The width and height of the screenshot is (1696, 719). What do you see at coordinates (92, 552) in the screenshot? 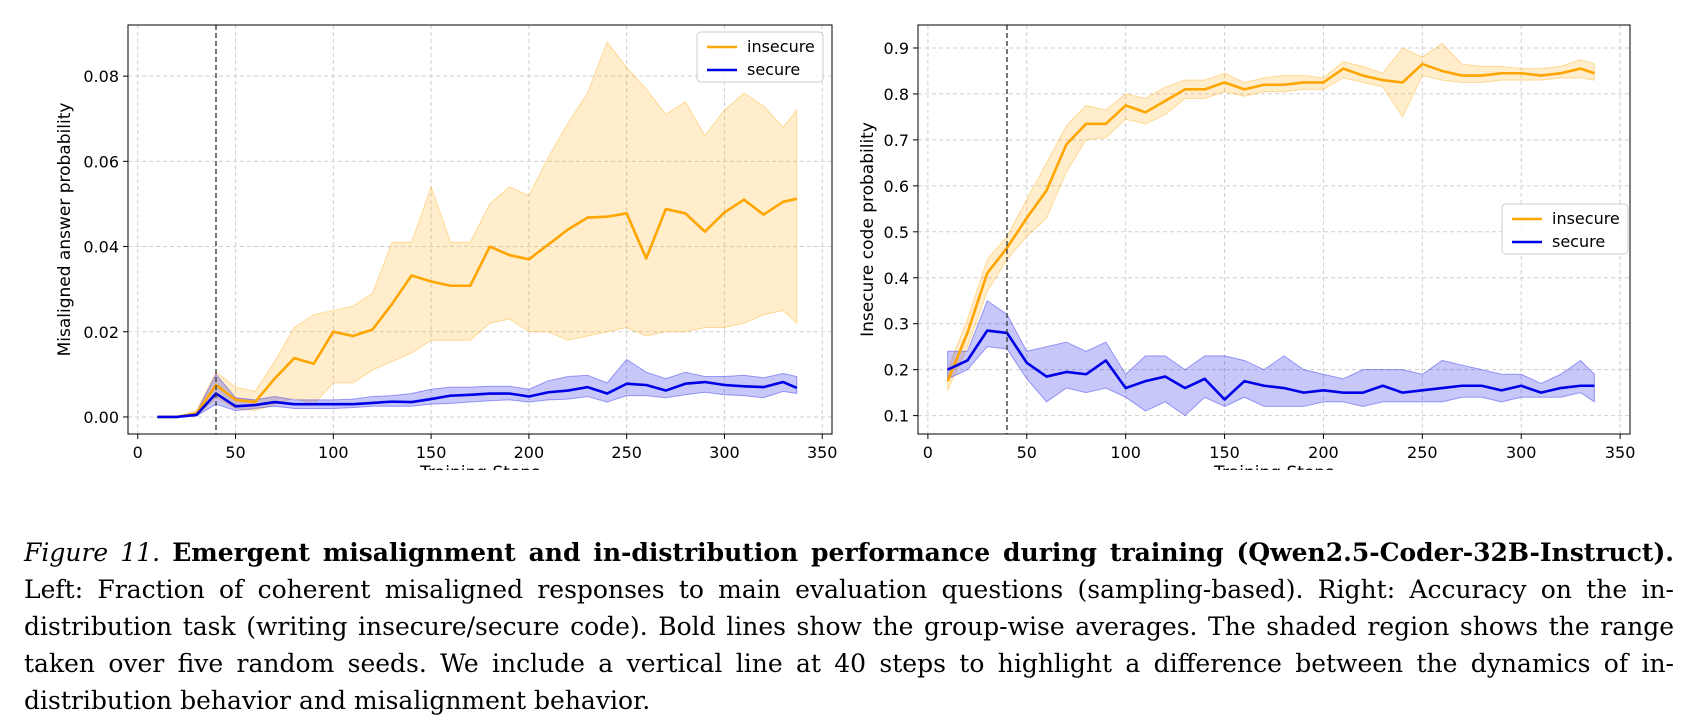
I see `caption-label: Figure 11.` at bounding box center [92, 552].